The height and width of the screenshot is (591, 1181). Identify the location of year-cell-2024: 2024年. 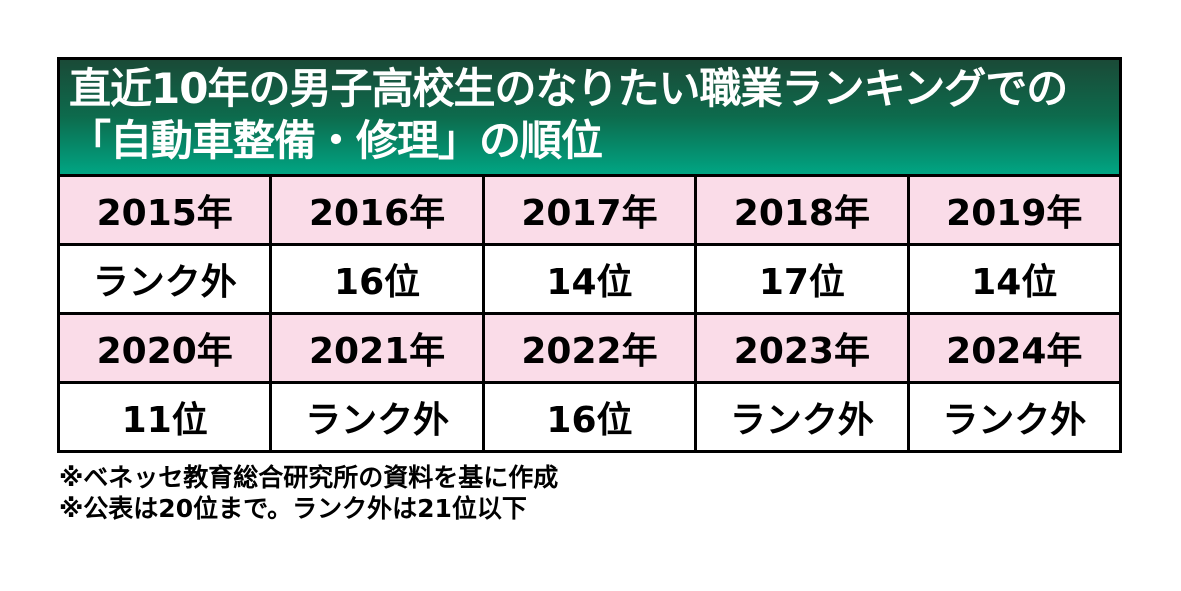
(1014, 348).